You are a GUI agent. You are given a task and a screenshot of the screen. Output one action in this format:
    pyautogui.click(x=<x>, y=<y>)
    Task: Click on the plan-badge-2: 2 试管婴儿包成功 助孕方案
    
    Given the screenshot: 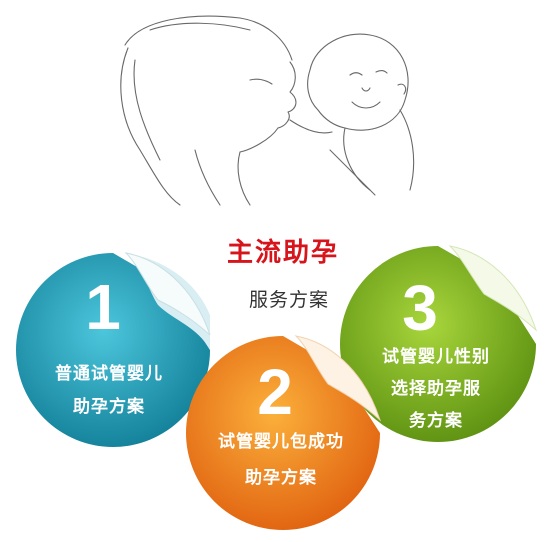 What is the action you would take?
    pyautogui.click(x=283, y=433)
    